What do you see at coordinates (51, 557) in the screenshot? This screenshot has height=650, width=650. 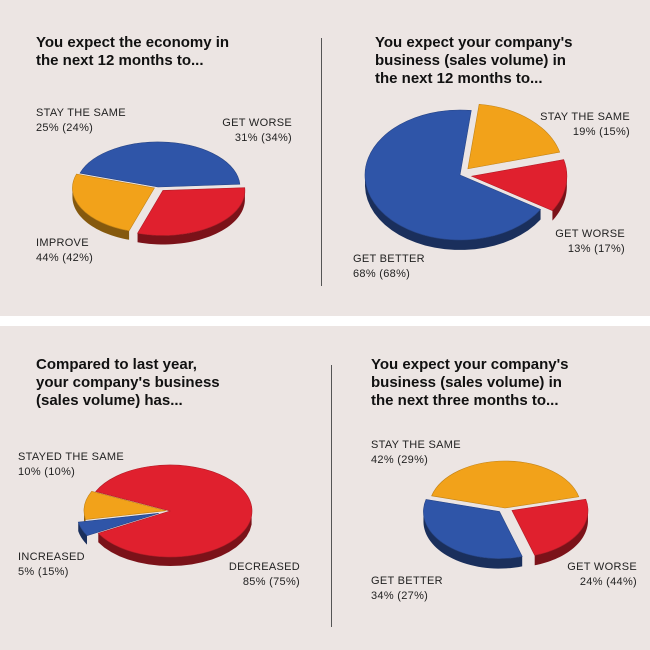 I see `slice-name: INCREASED` at bounding box center [51, 557].